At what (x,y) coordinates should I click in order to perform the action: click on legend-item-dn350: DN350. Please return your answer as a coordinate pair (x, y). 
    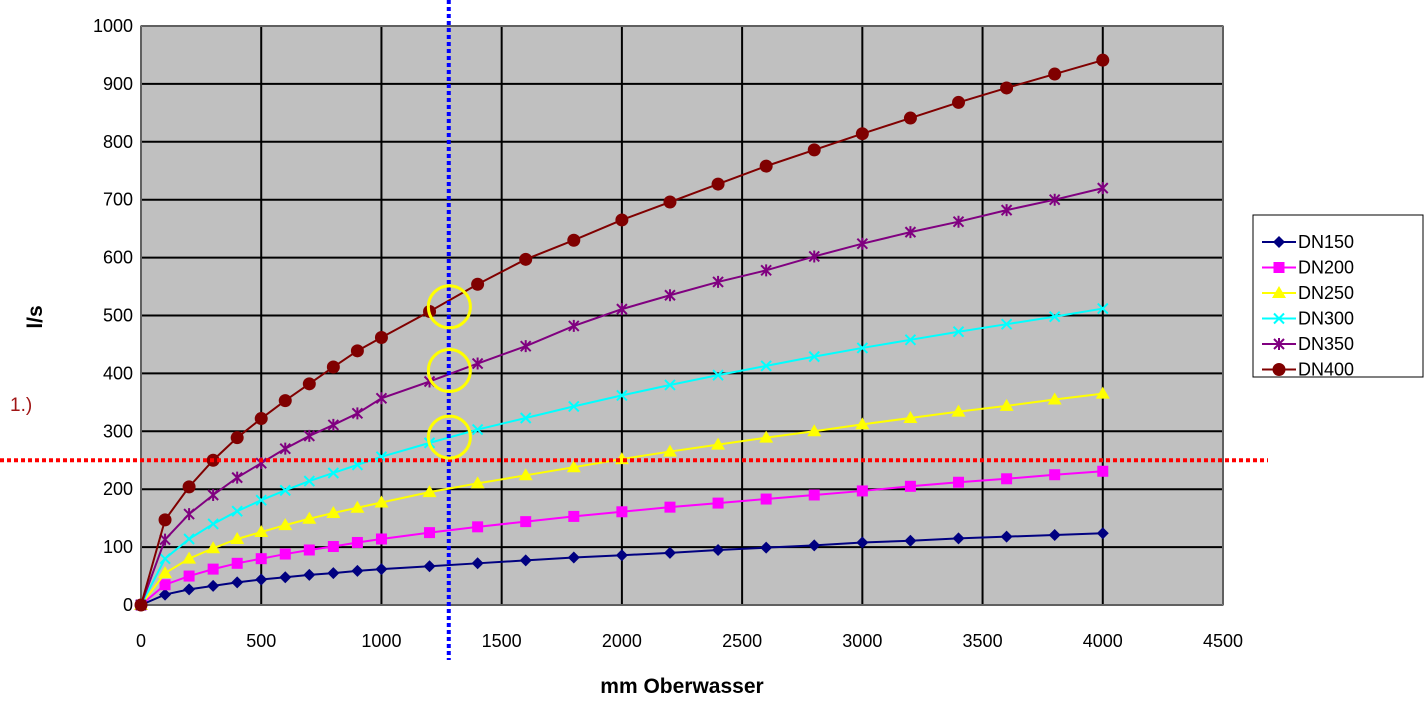
    Looking at the image, I should click on (1308, 344).